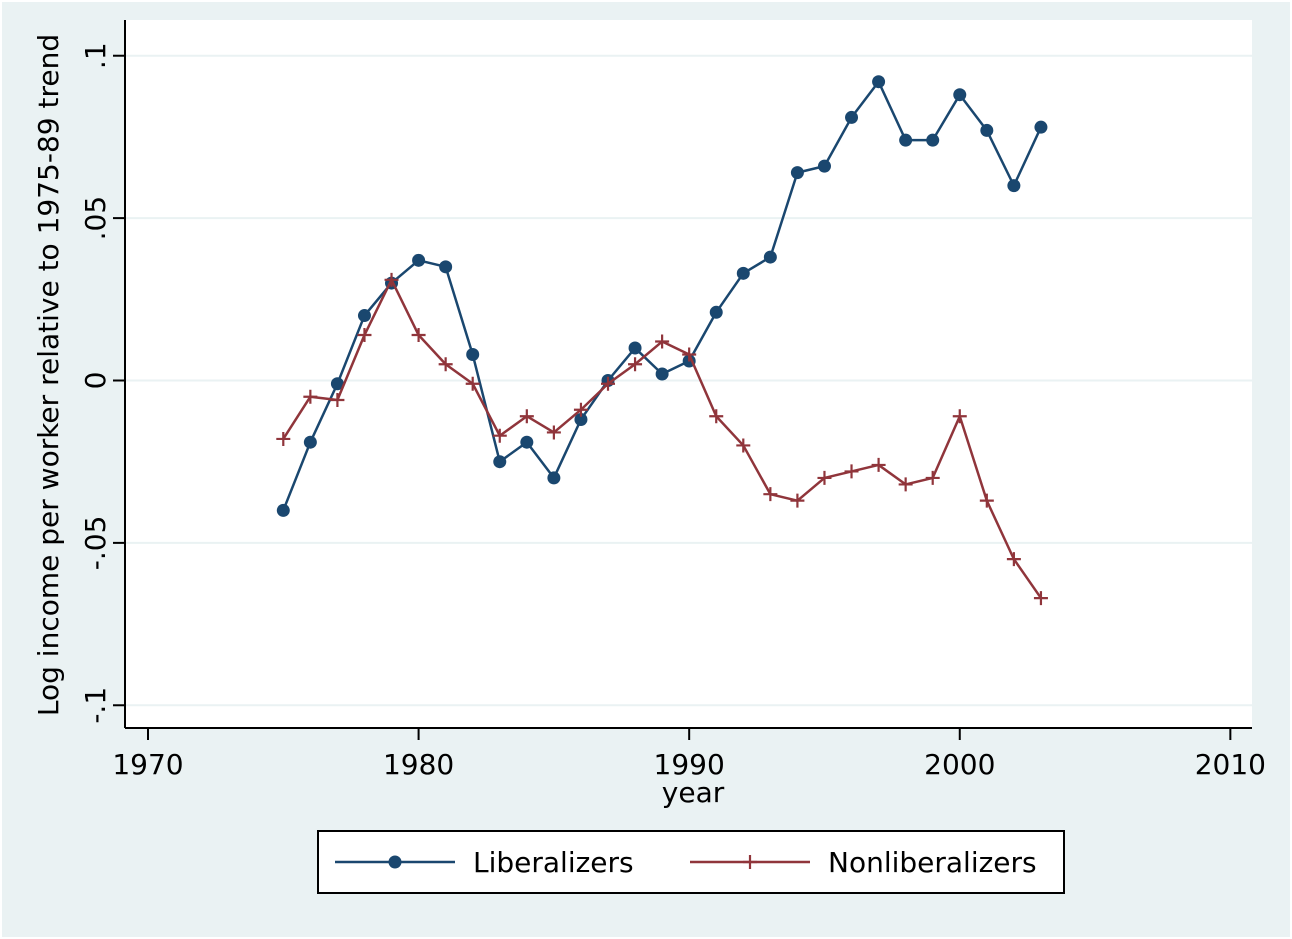 This screenshot has width=1292, height=939. Describe the element at coordinates (95, 705) in the screenshot. I see `y-tick-label: -.1` at that location.